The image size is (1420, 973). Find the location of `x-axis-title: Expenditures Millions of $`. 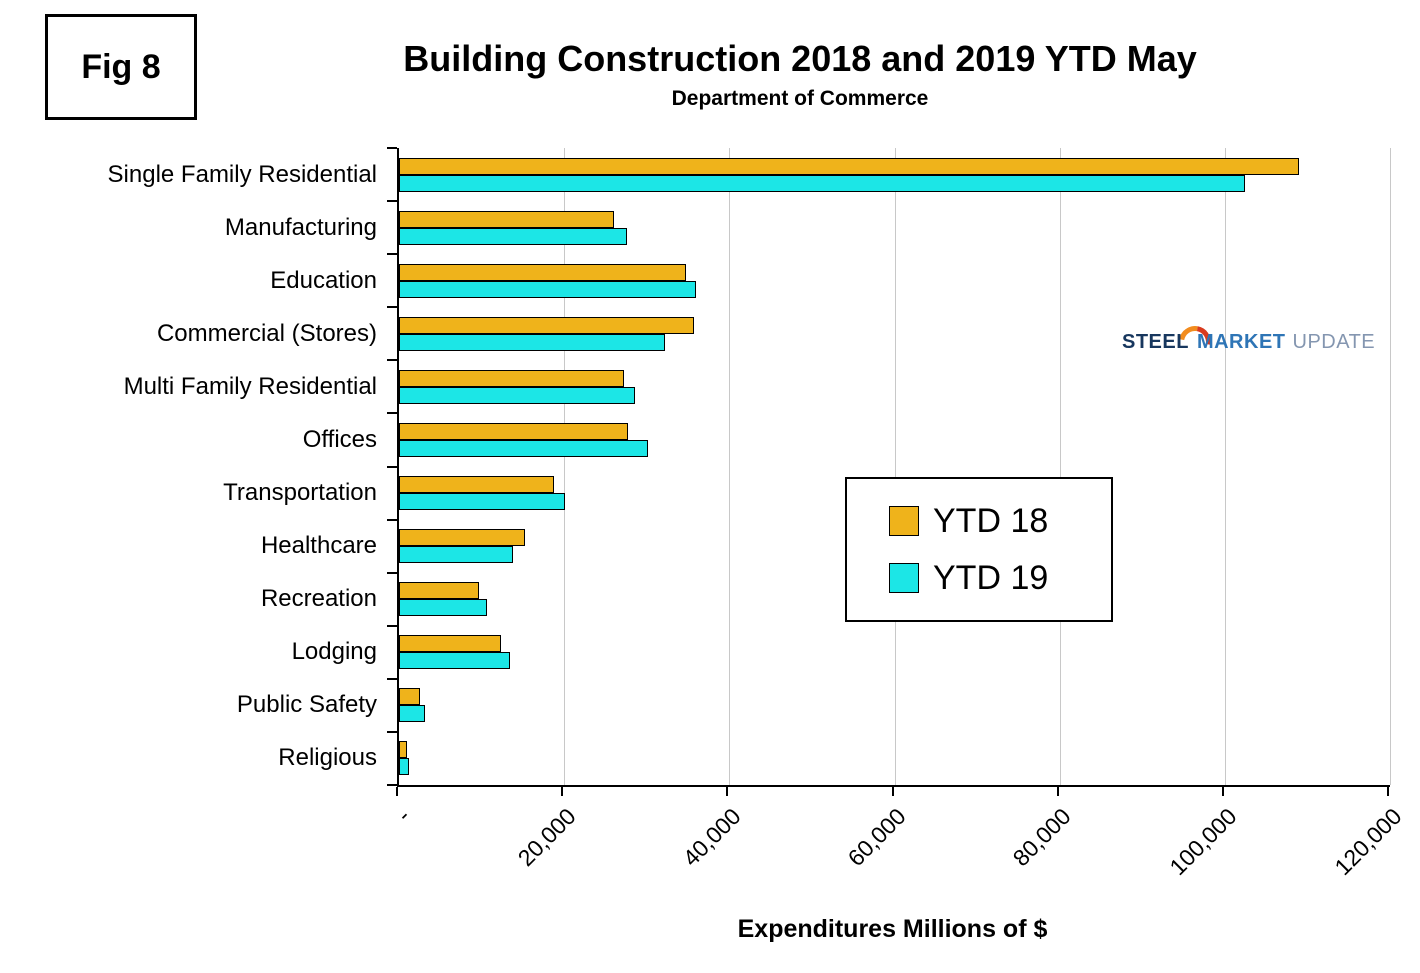

x-axis-title: Expenditures Millions of $ is located at coordinates (892, 929).